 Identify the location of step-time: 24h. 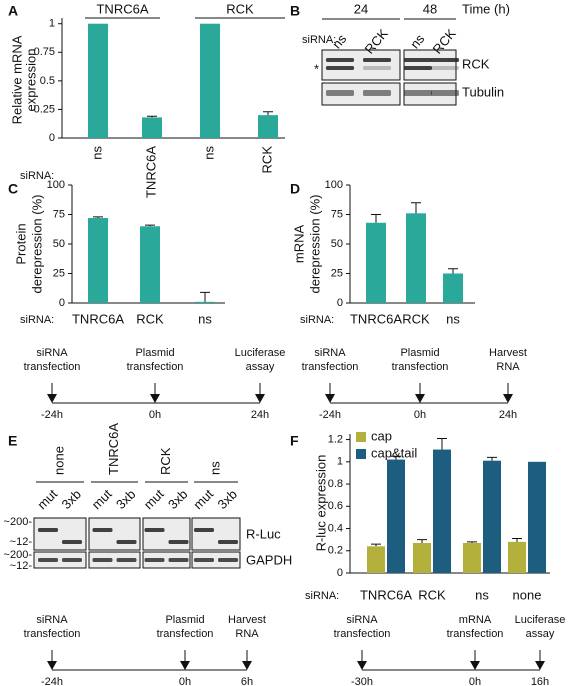
(508, 415).